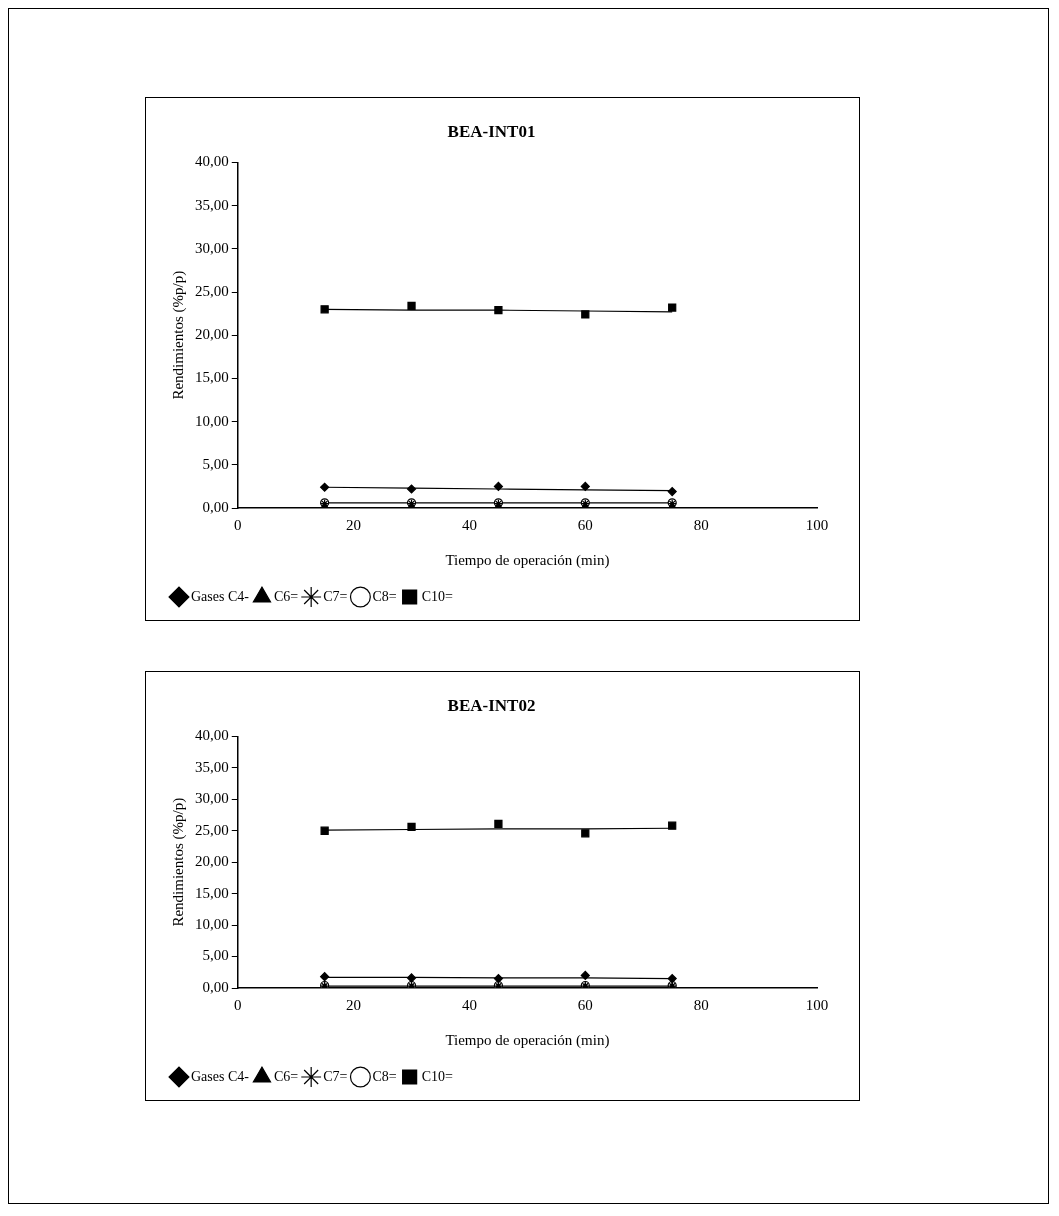  Describe the element at coordinates (491, 705) in the screenshot. I see `chart-title: BEA-INT02` at that location.